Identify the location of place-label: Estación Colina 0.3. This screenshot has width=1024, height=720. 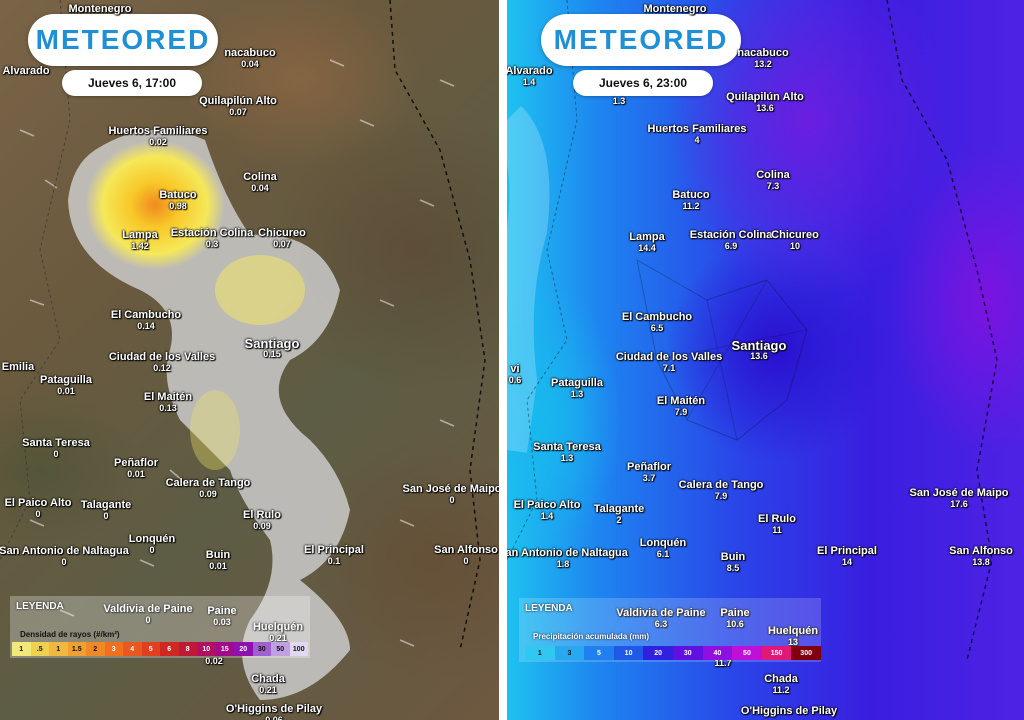
(212, 239).